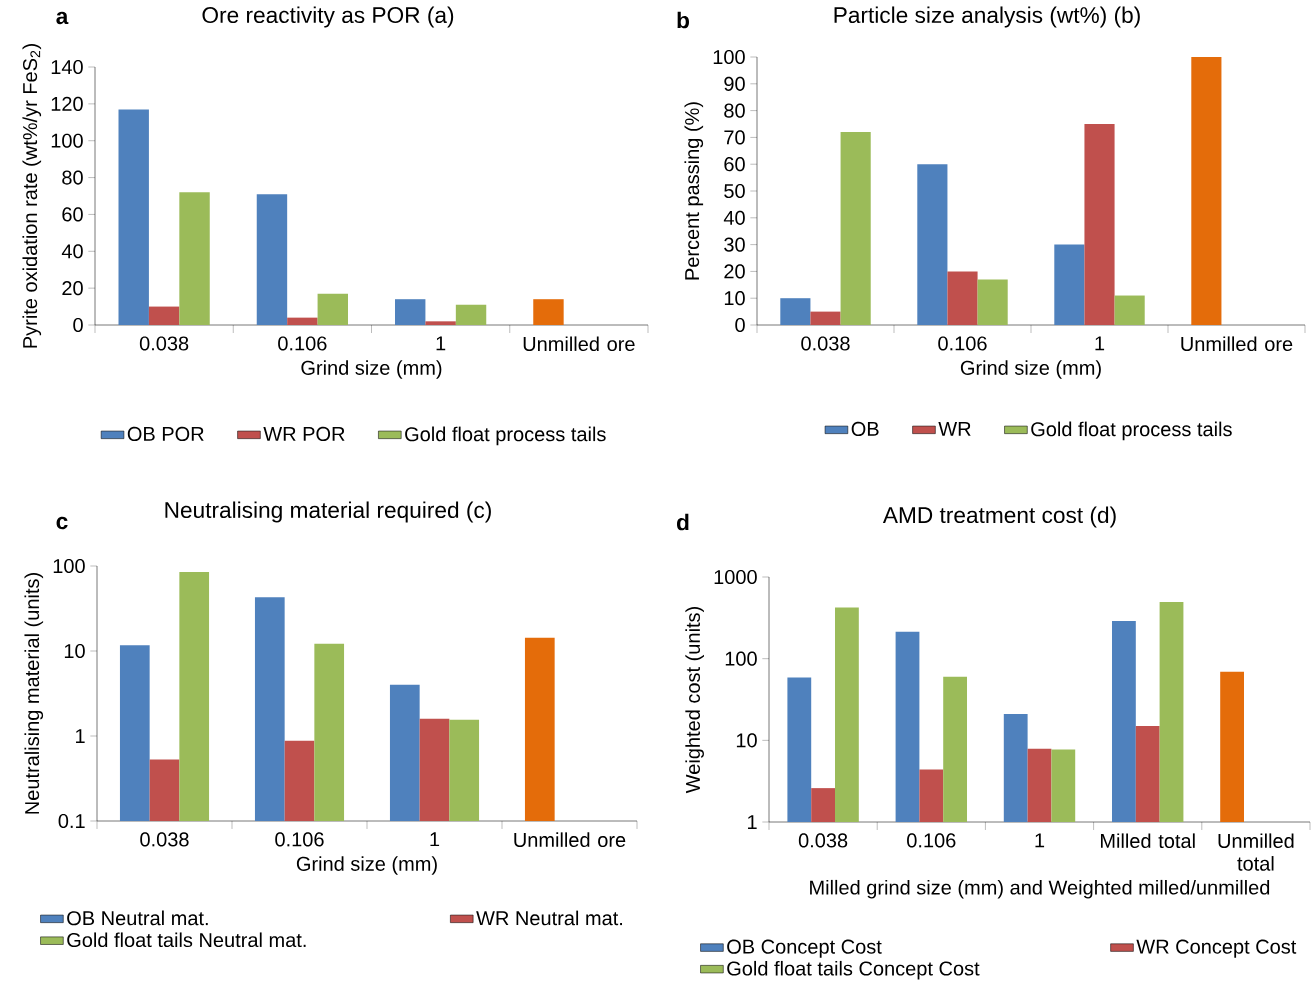  What do you see at coordinates (734, 84) in the screenshot?
I see `y-tick-label: 90` at bounding box center [734, 84].